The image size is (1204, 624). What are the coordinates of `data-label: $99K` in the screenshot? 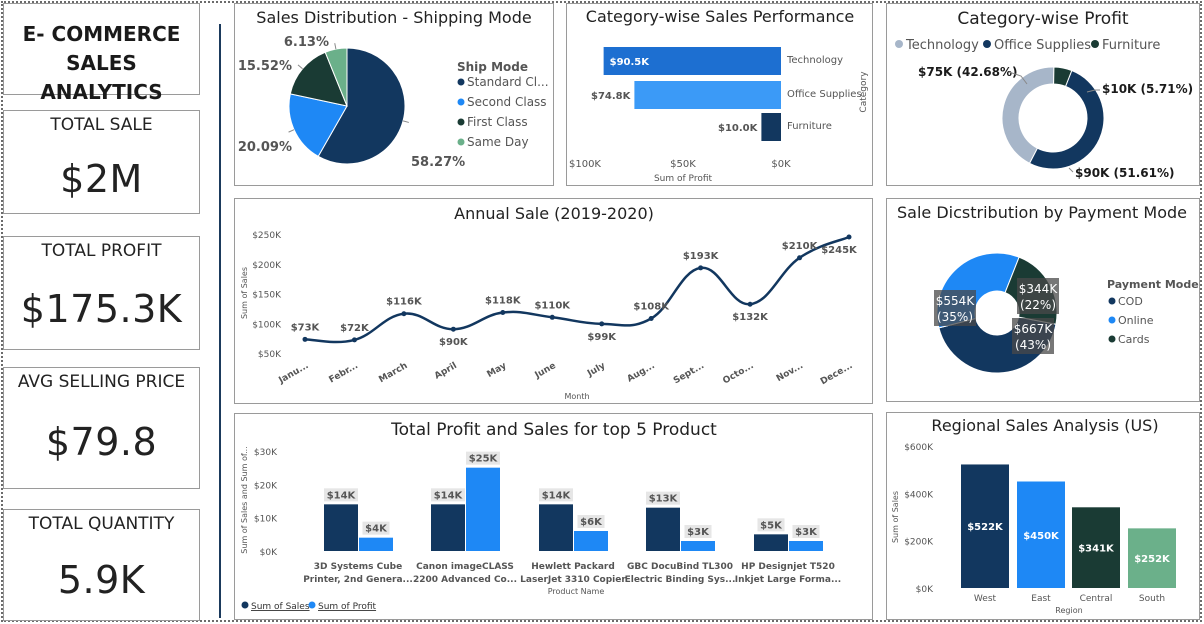 It's located at (602, 337).